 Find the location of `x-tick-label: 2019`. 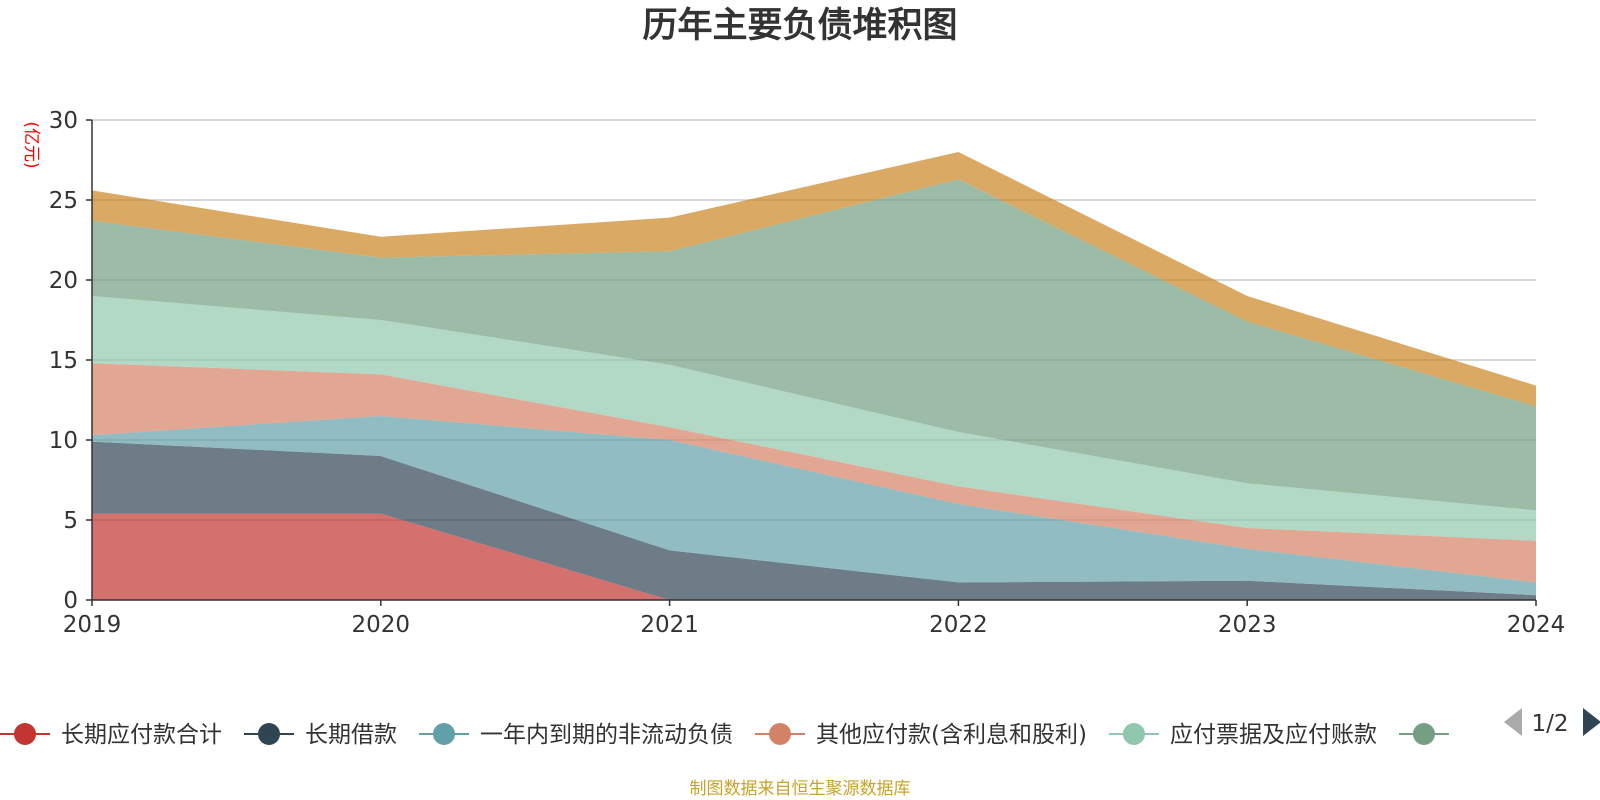

x-tick-label: 2019 is located at coordinates (92, 625).